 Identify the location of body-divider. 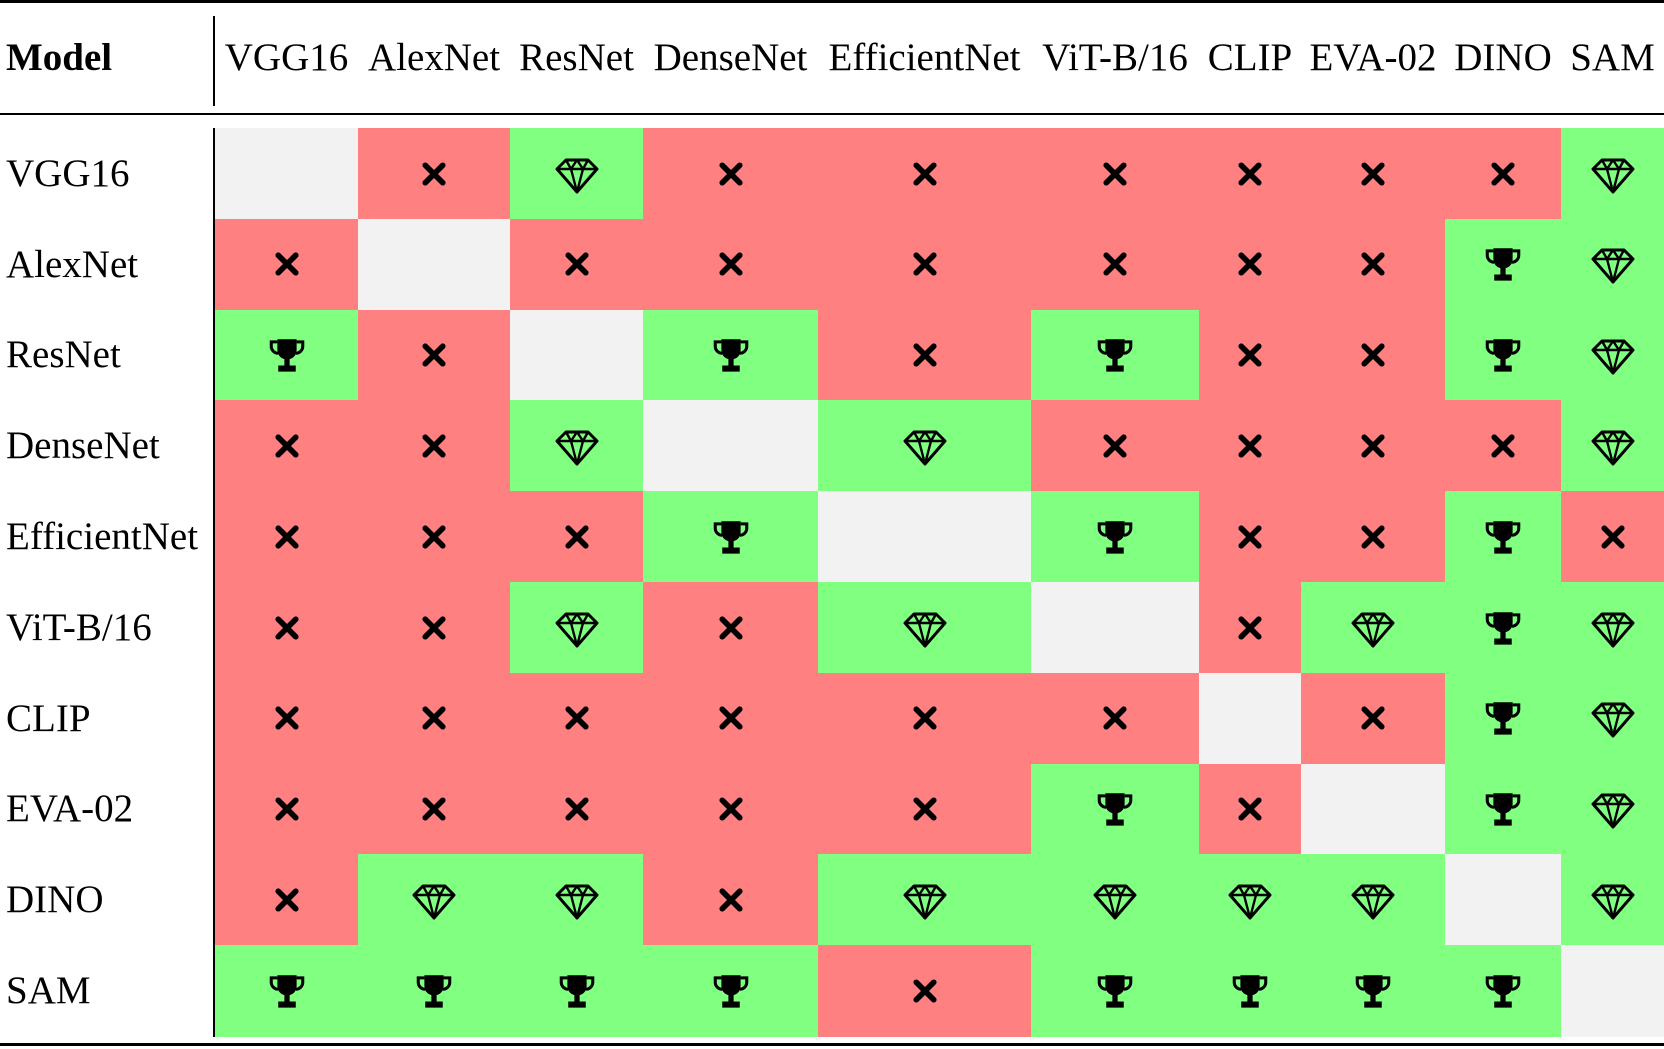
(214, 582).